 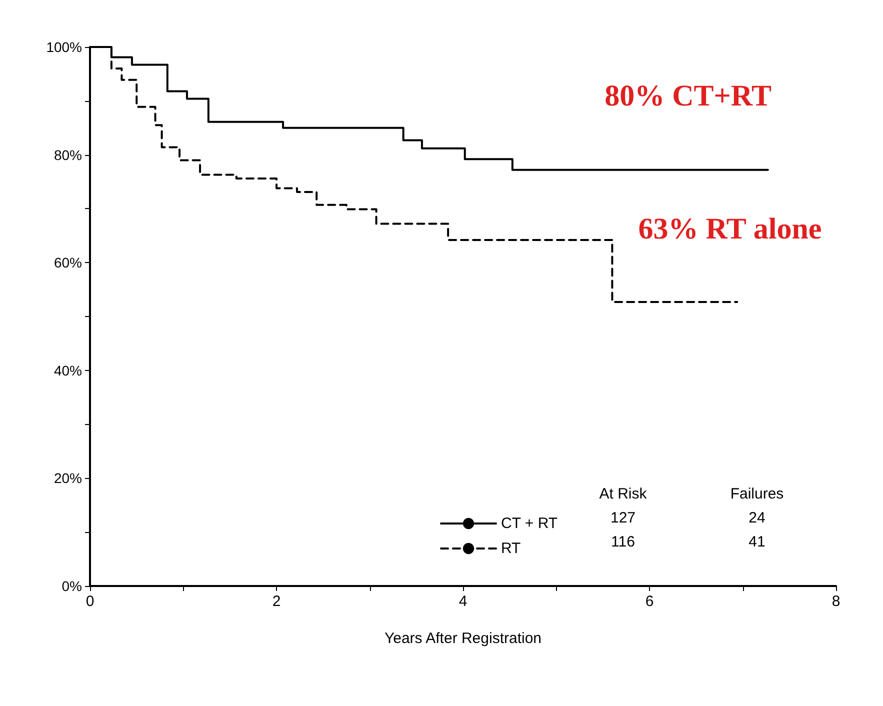 What do you see at coordinates (623, 542) in the screenshot?
I see `annotation: 116` at bounding box center [623, 542].